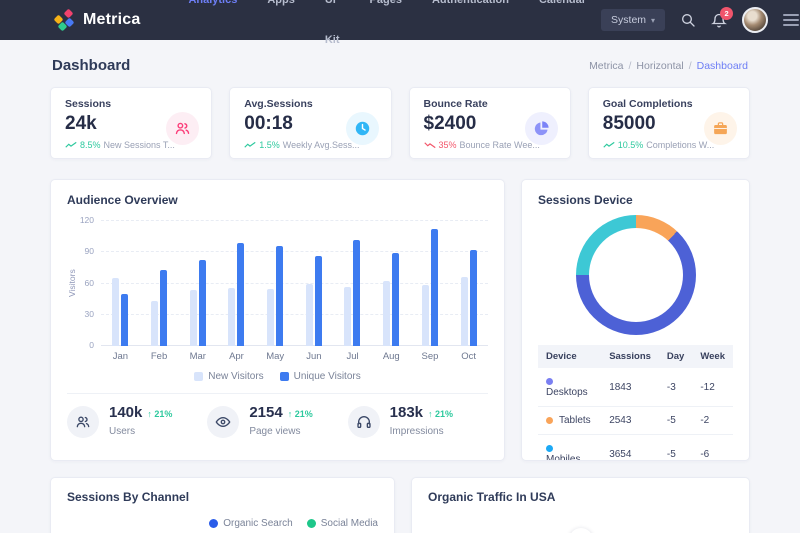 The width and height of the screenshot is (800, 533). What do you see at coordinates (675, 356) in the screenshot?
I see `col-day: Day` at bounding box center [675, 356].